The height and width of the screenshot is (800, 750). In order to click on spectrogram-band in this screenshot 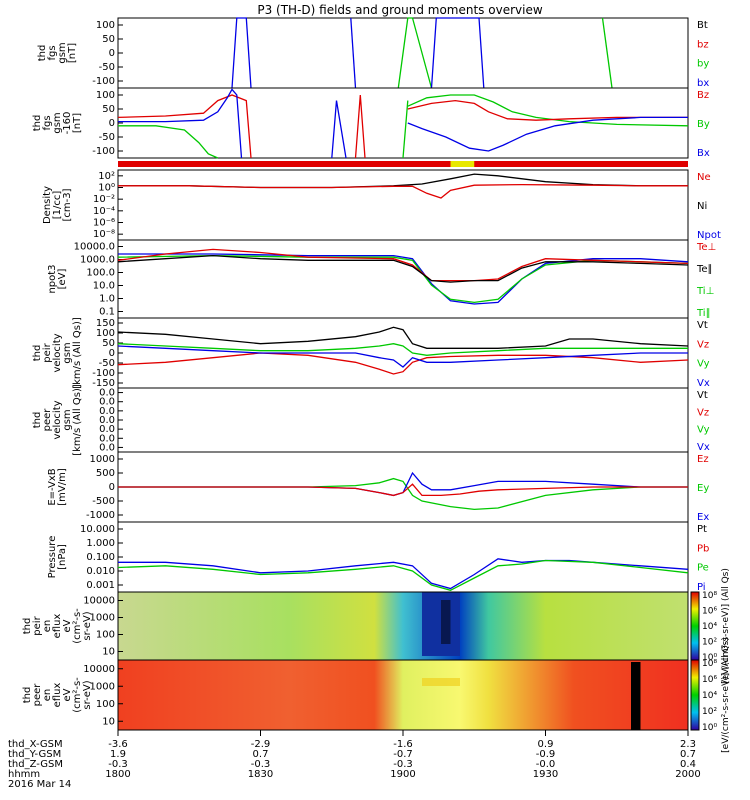, I will do `click(441, 682)`.